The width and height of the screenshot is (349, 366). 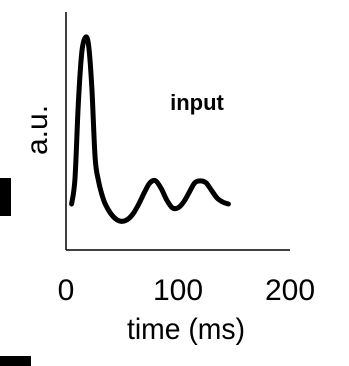 I want to click on x-axis-label: time (ms), so click(x=186, y=329).